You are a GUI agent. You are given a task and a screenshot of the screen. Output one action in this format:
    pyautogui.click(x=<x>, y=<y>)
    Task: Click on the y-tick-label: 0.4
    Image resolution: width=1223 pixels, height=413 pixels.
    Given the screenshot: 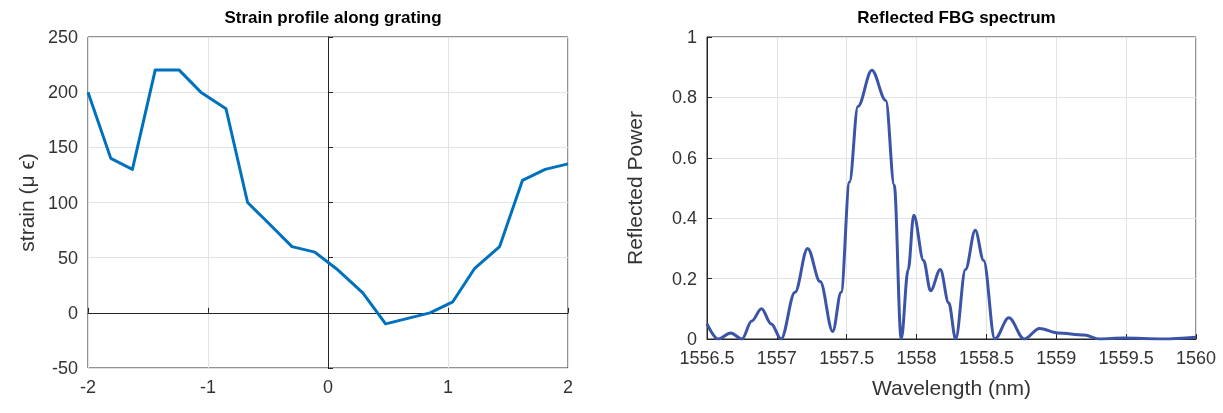 What is the action you would take?
    pyautogui.click(x=684, y=218)
    